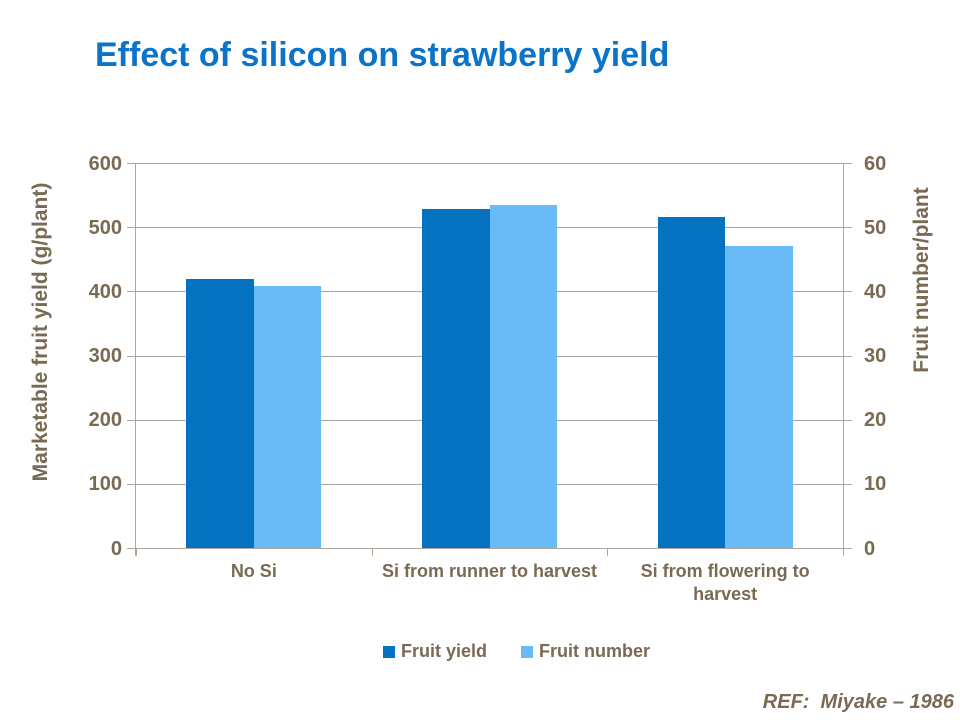 Image resolution: width=960 pixels, height=720 pixels. Describe the element at coordinates (875, 484) in the screenshot. I see `right-axis-tick-label: 10` at that location.